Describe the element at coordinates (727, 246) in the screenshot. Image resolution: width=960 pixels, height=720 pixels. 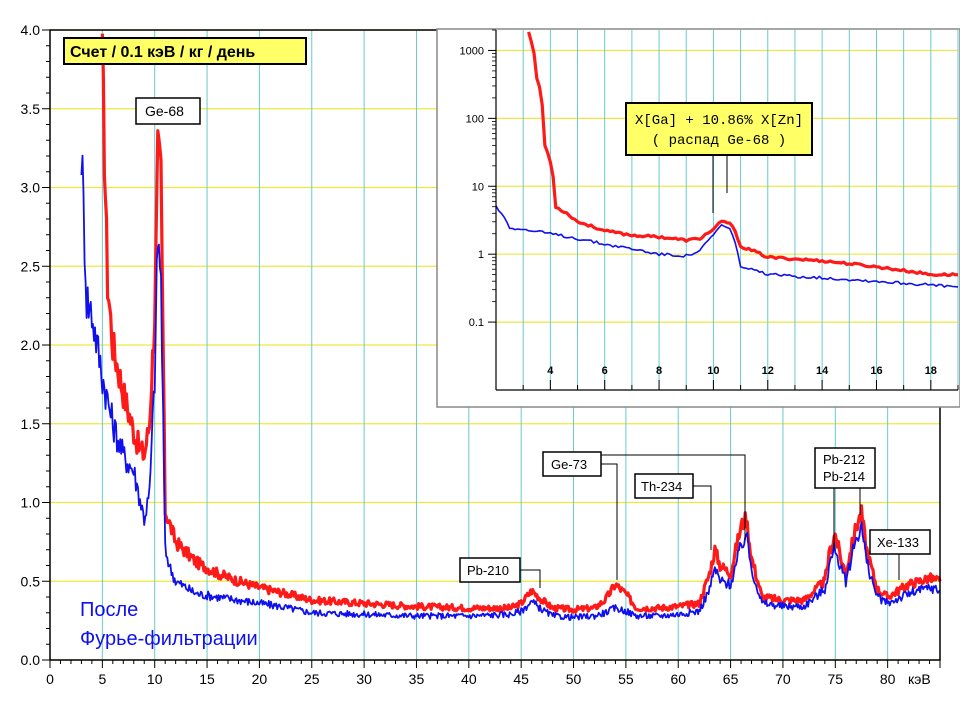
I see `inset-series-blue` at that location.